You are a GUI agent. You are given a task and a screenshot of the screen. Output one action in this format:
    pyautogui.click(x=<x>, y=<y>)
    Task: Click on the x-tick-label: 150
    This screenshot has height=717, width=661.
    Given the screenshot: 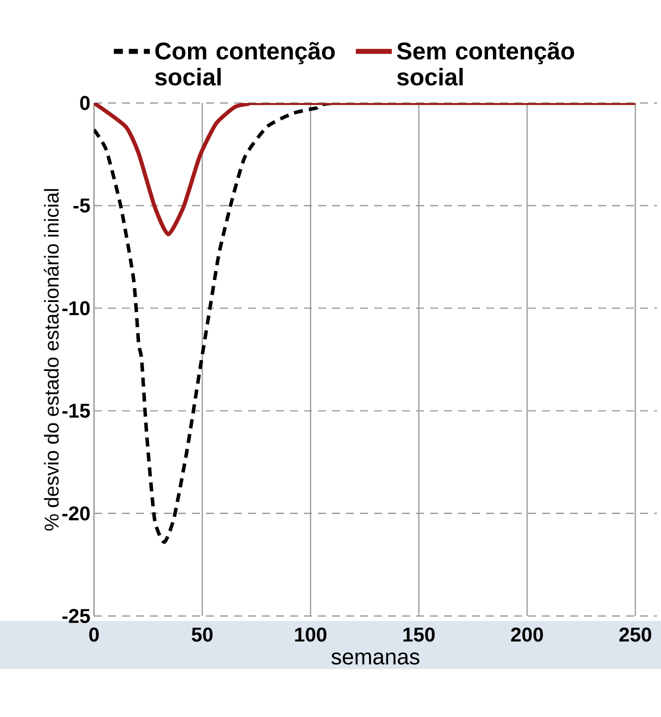 What is the action you would take?
    pyautogui.click(x=419, y=635)
    